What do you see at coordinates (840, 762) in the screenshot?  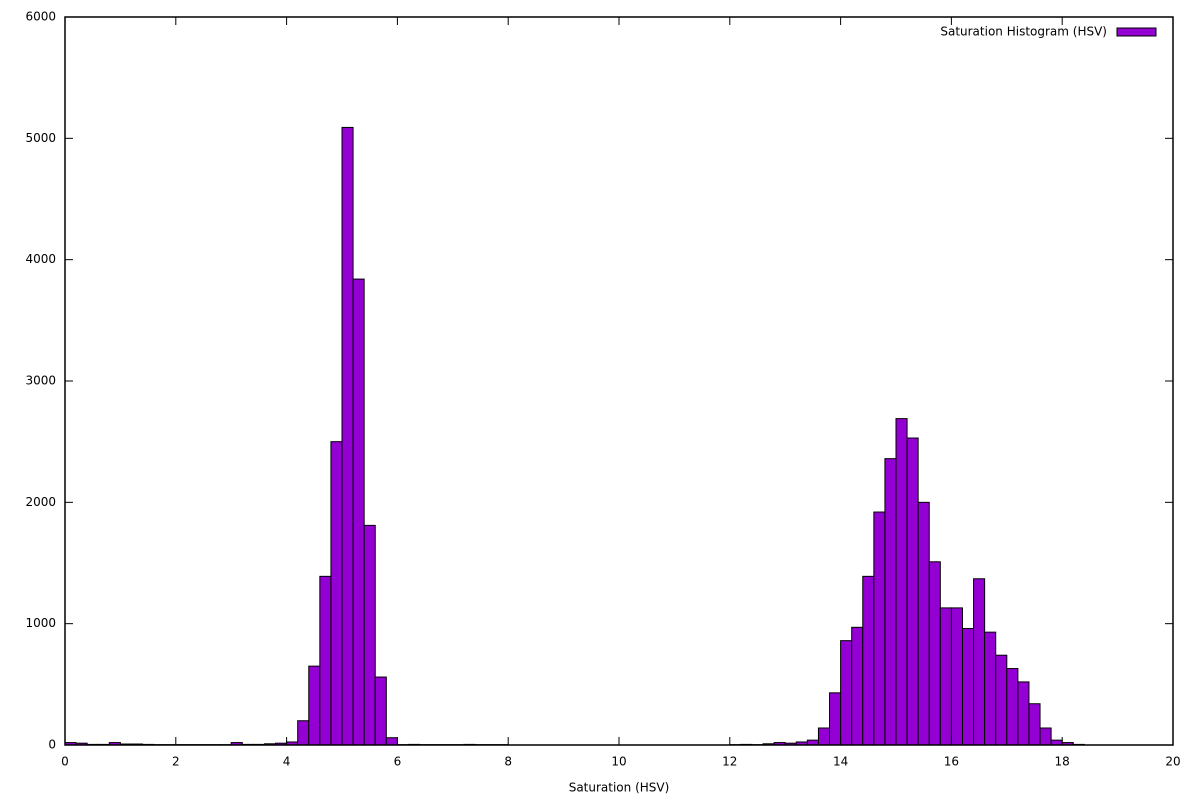 I see `x-tick-label: 14` at bounding box center [840, 762].